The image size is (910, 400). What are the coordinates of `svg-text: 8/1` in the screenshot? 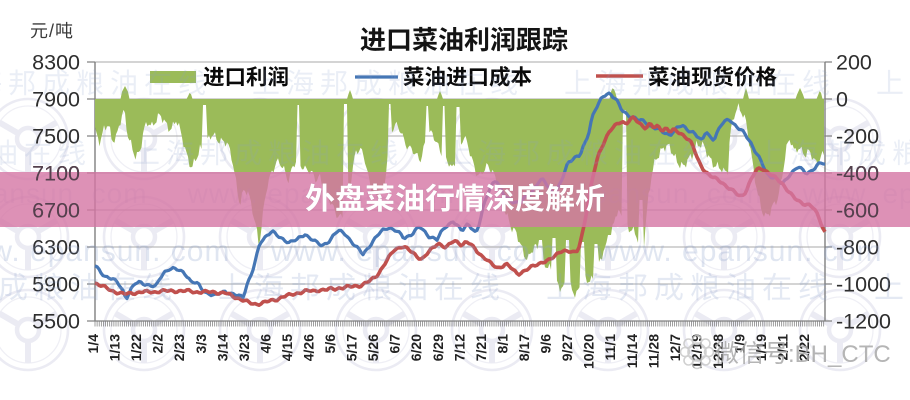 It's located at (502, 344).